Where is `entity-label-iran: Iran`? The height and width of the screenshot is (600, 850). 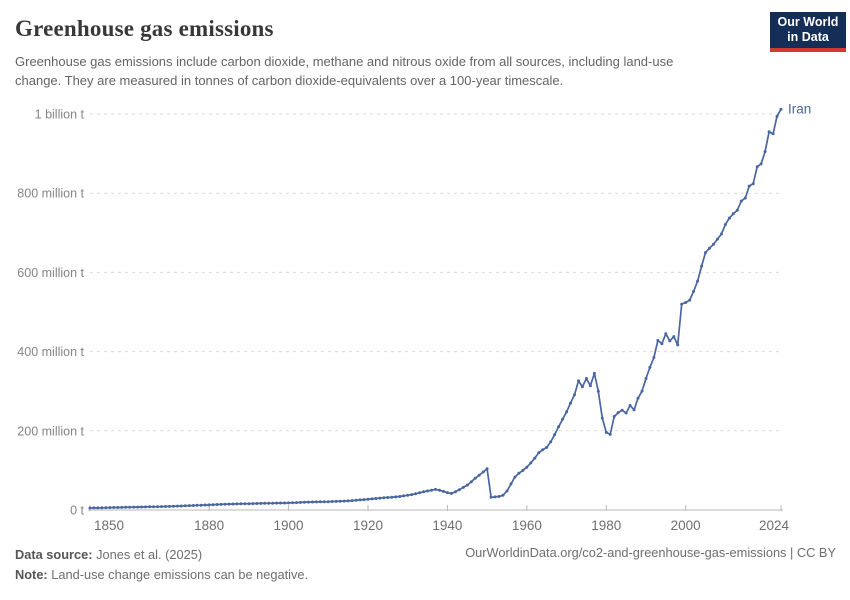 entity-label-iran: Iran is located at coordinates (799, 109).